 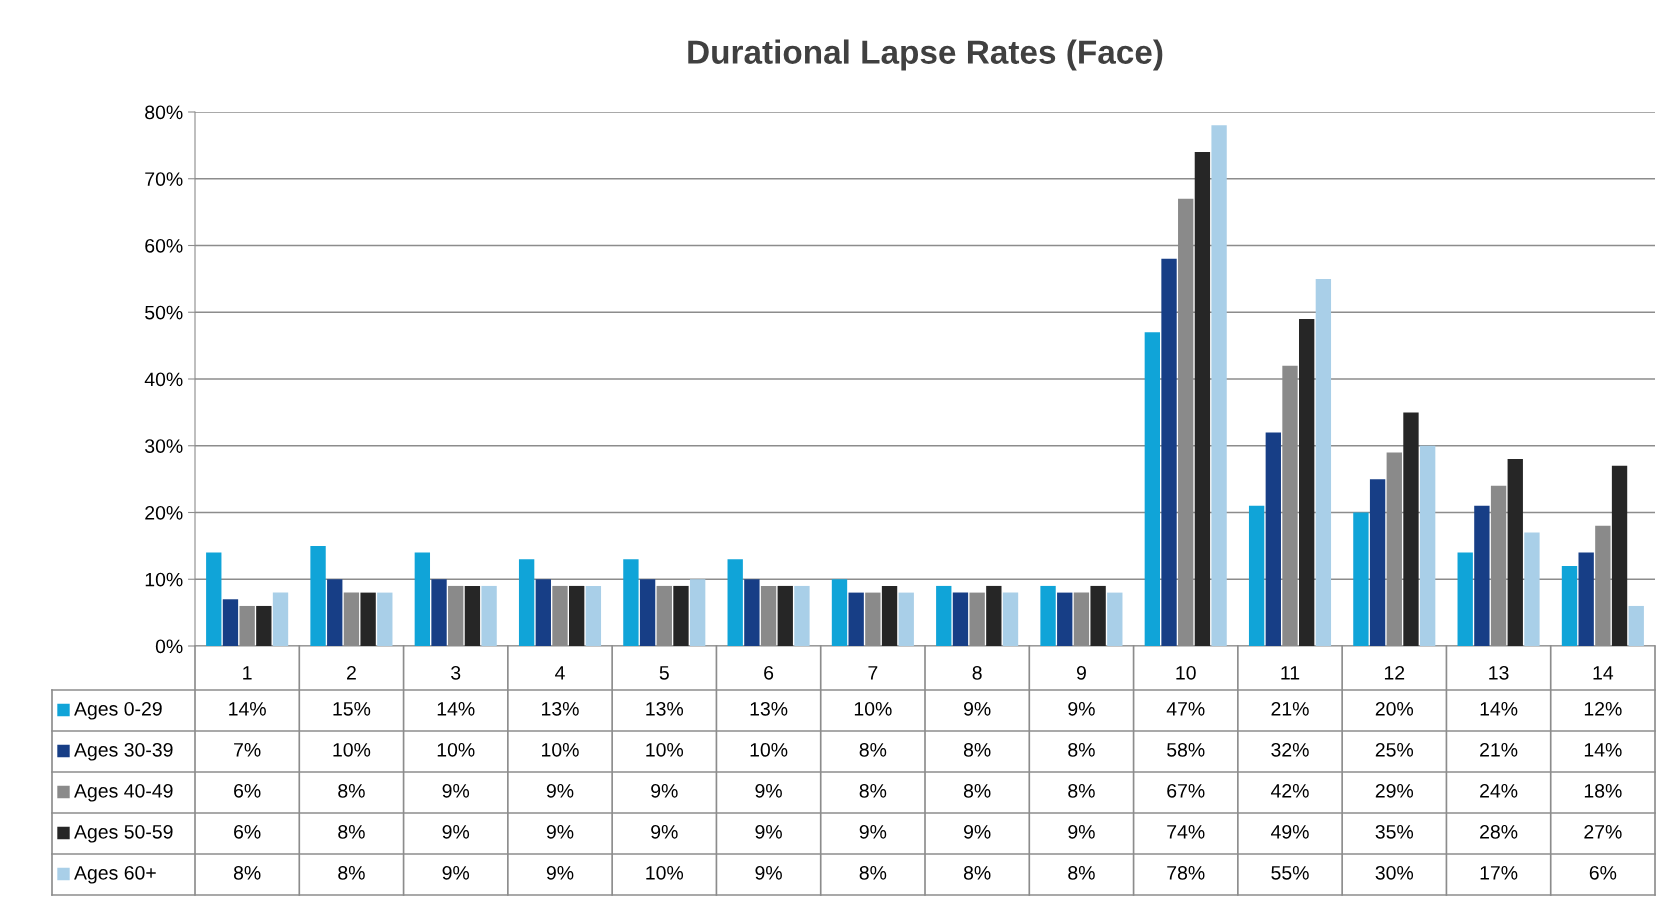 What do you see at coordinates (1394, 672) in the screenshot?
I see `x-tick-label: 12` at bounding box center [1394, 672].